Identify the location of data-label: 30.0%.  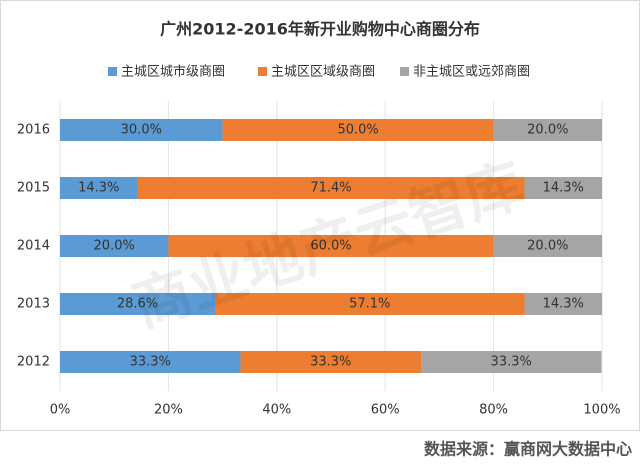
(141, 130).